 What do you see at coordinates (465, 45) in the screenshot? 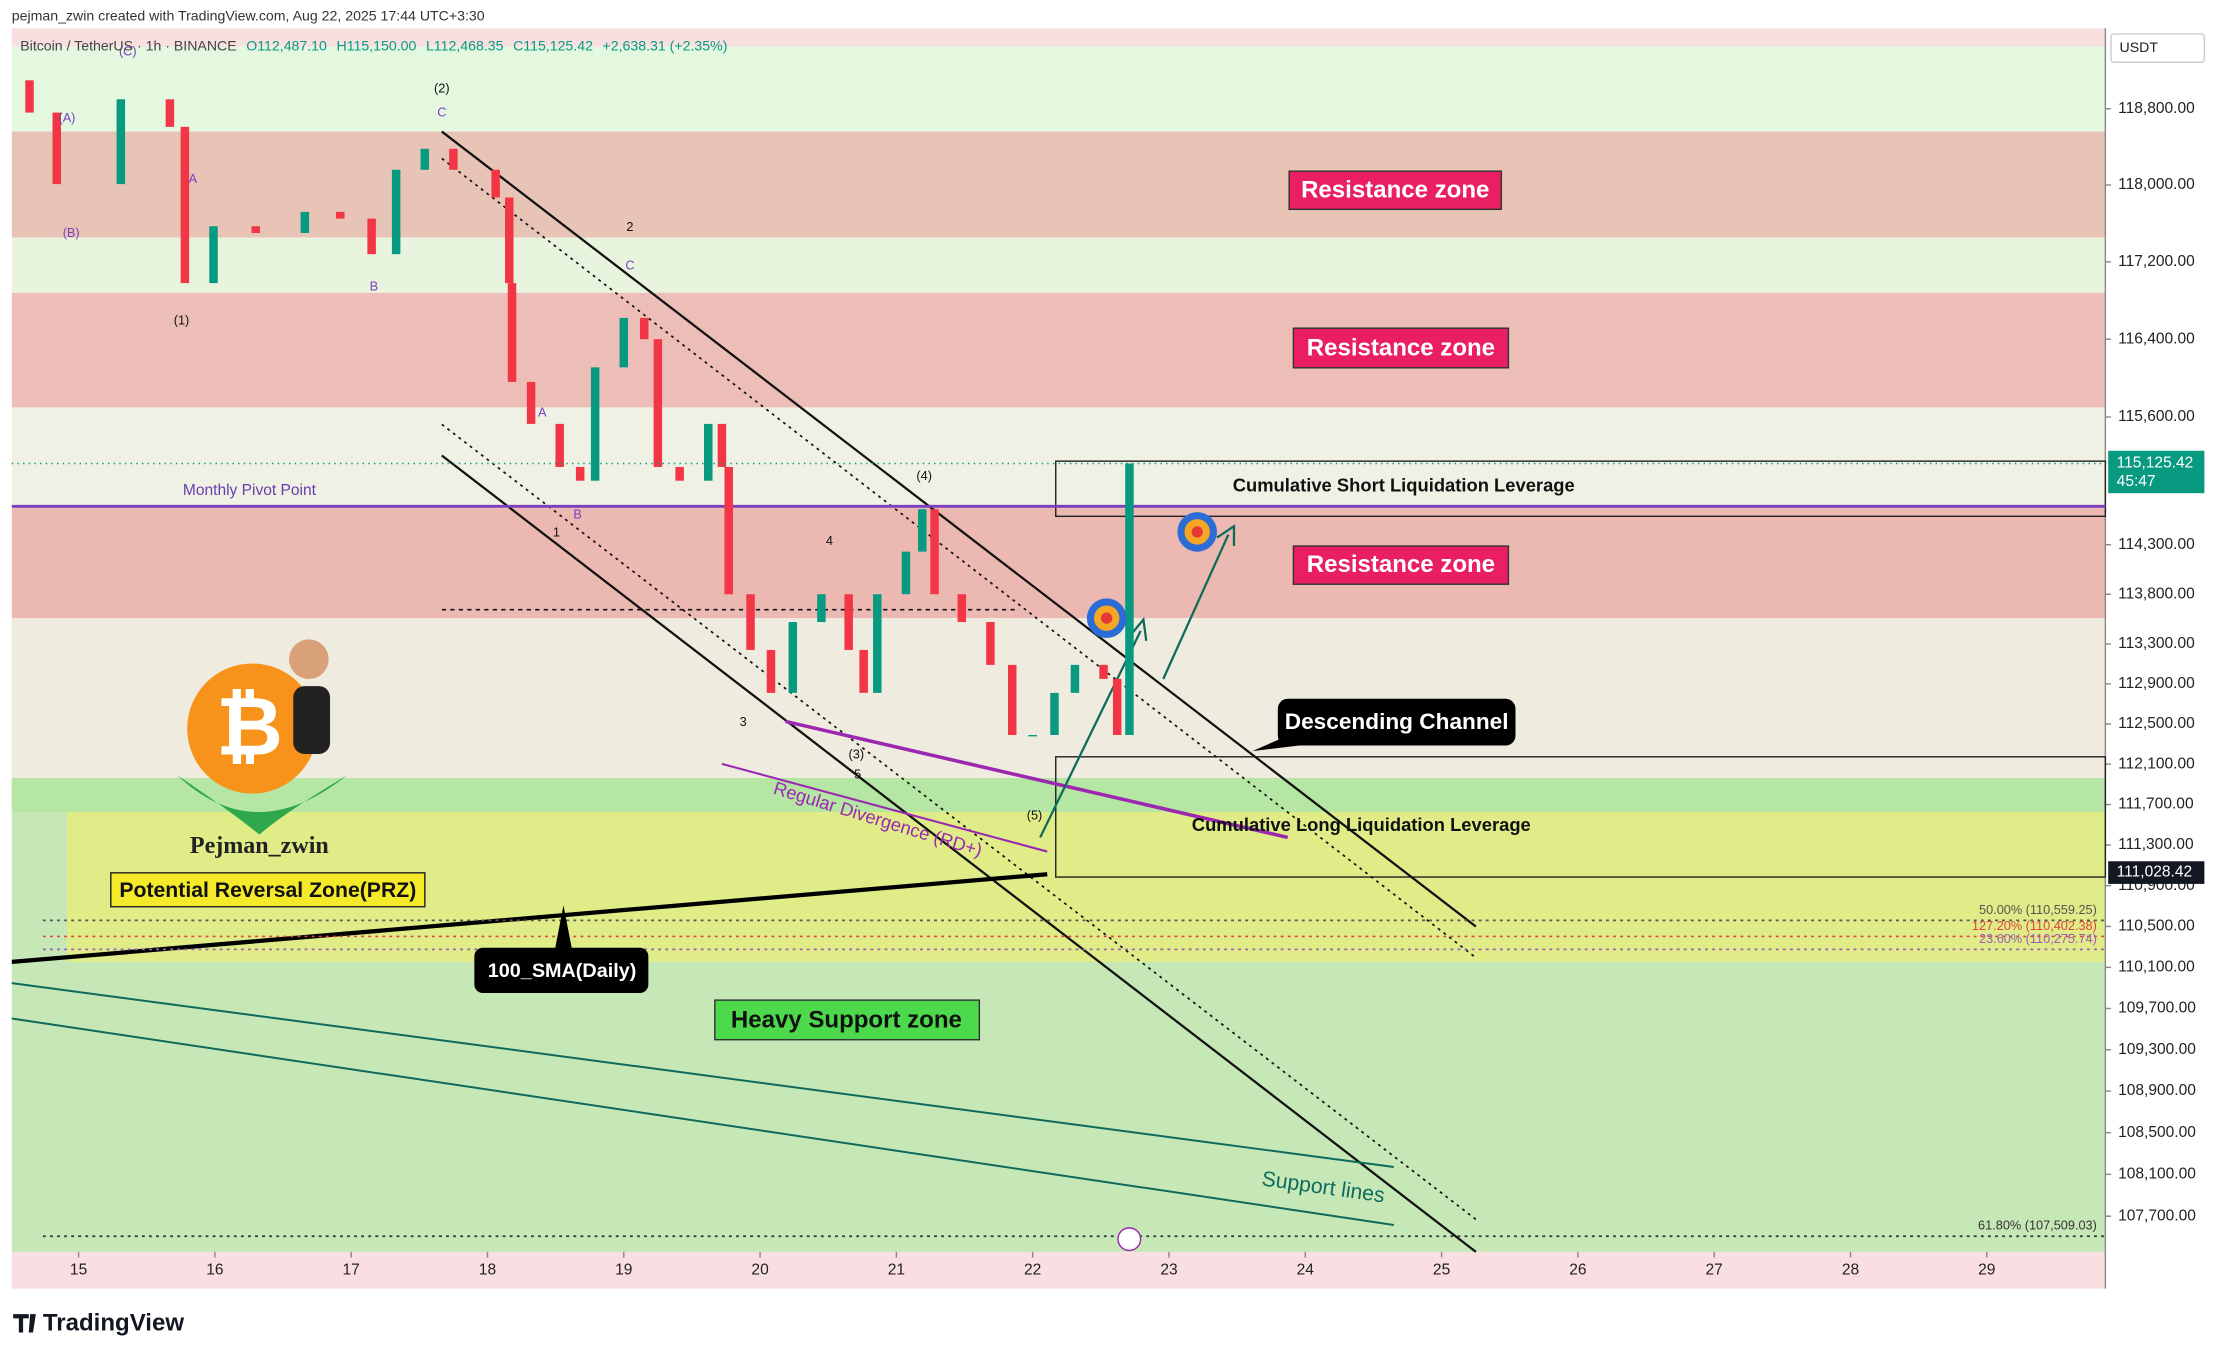
I see `ohlc: L112,468.35` at bounding box center [465, 45].